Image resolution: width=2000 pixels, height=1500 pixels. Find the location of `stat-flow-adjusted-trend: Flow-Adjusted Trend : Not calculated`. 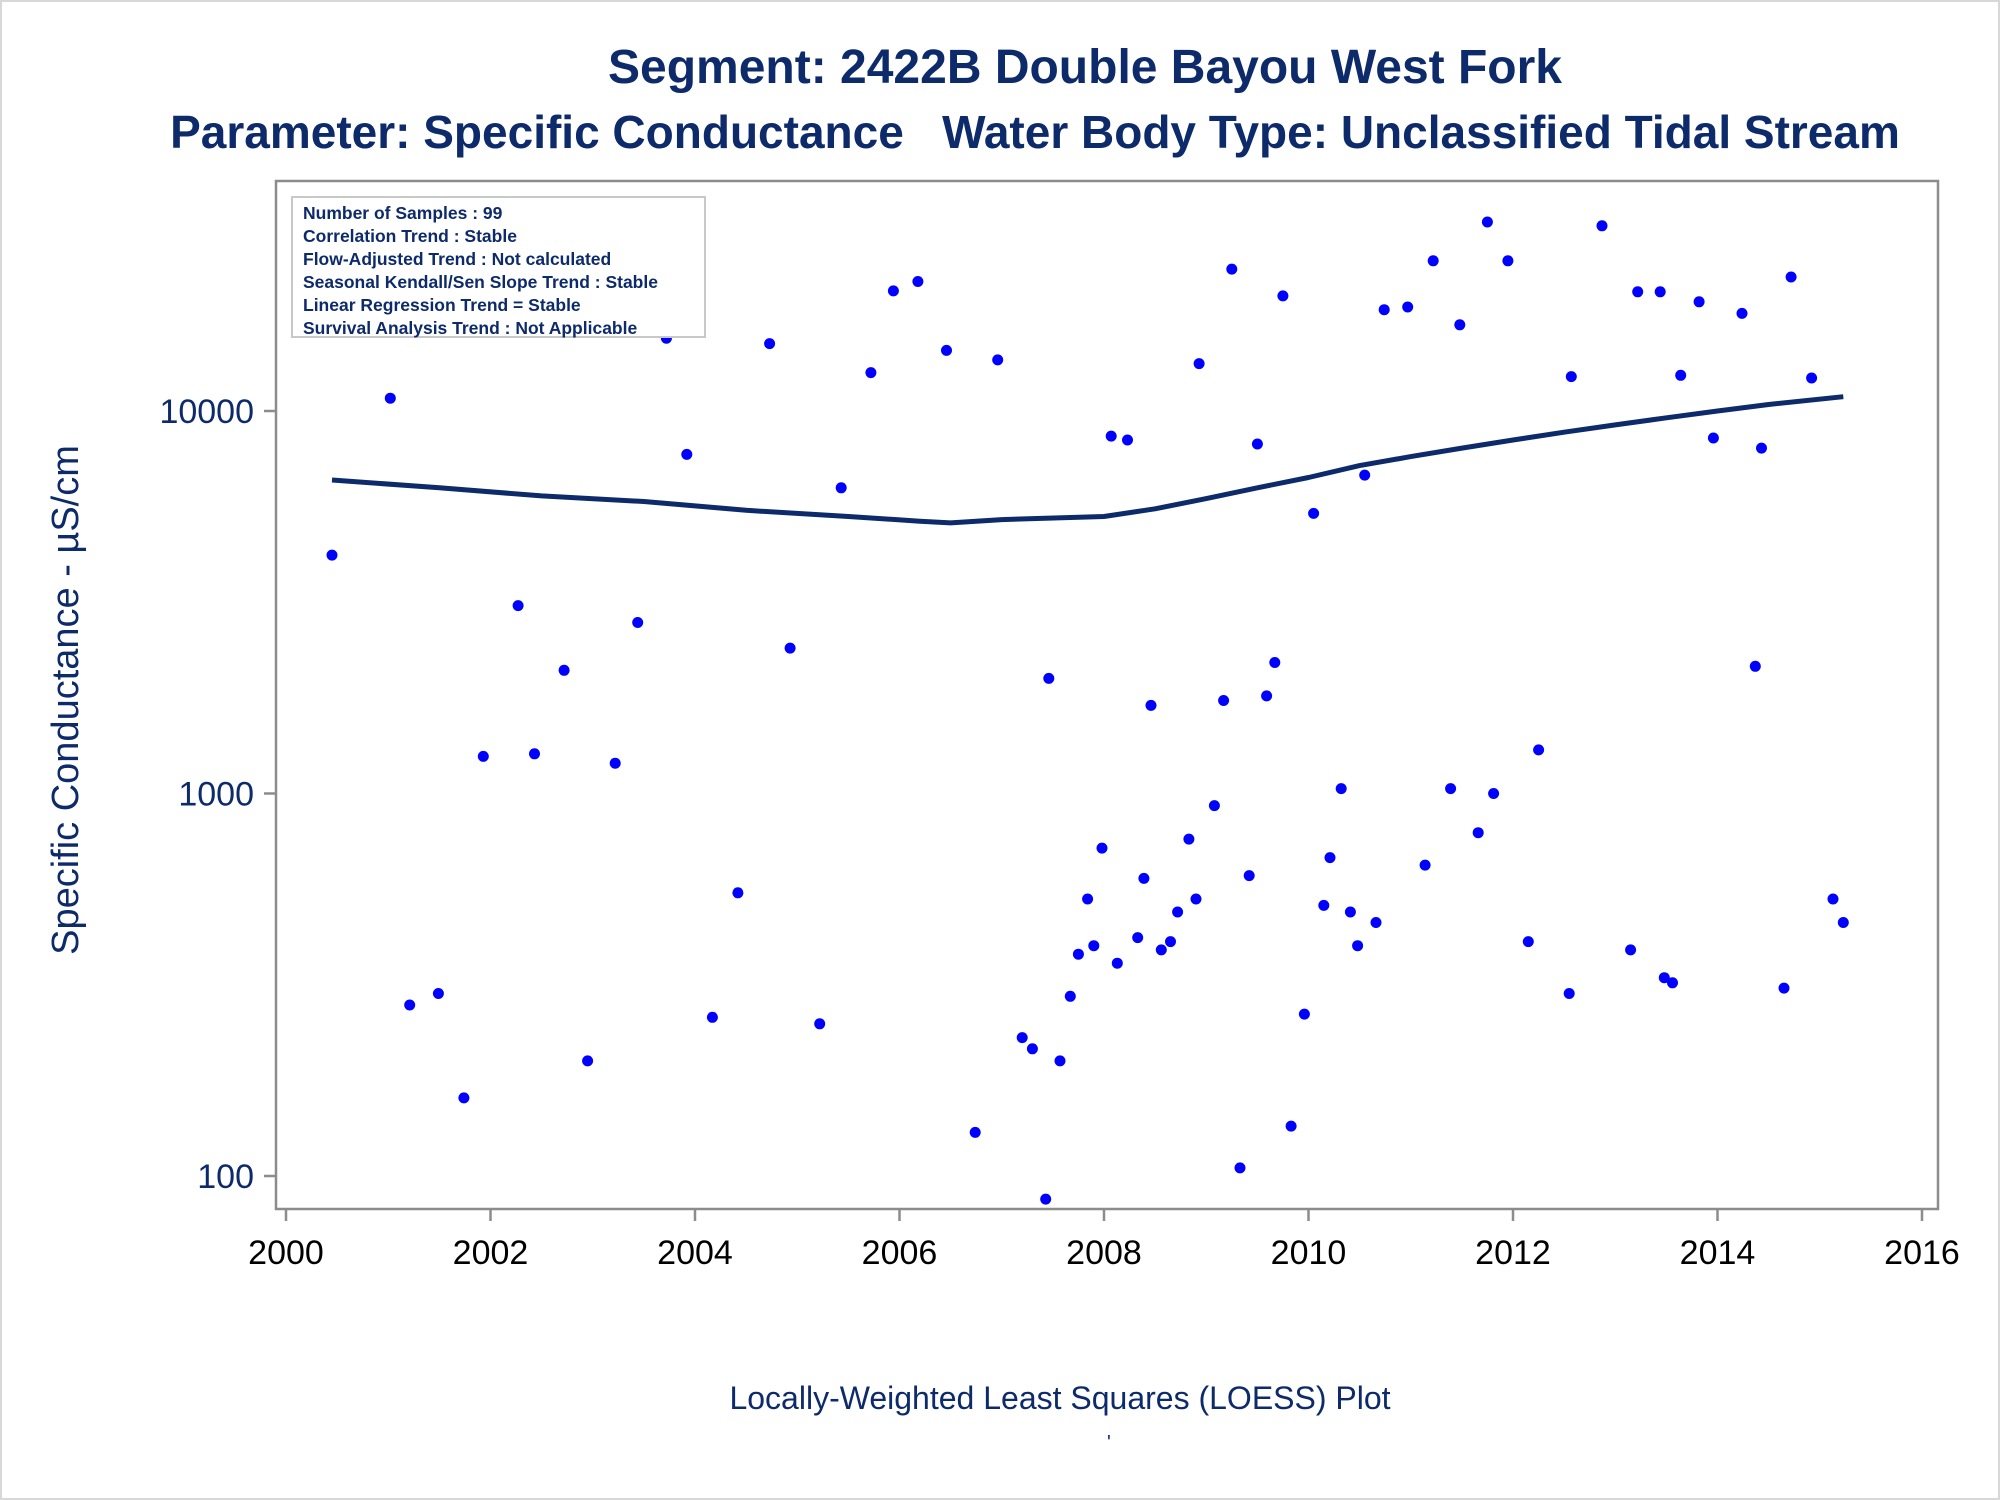

stat-flow-adjusted-trend: Flow-Adjusted Trend : Not calculated is located at coordinates (457, 259).